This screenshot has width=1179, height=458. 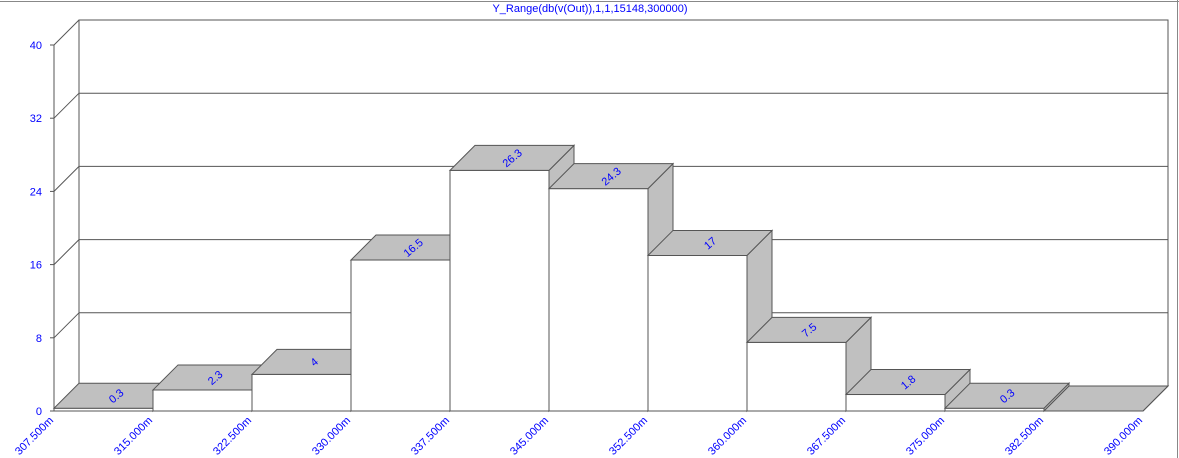 I want to click on y-tick-label: 32, so click(x=36, y=119).